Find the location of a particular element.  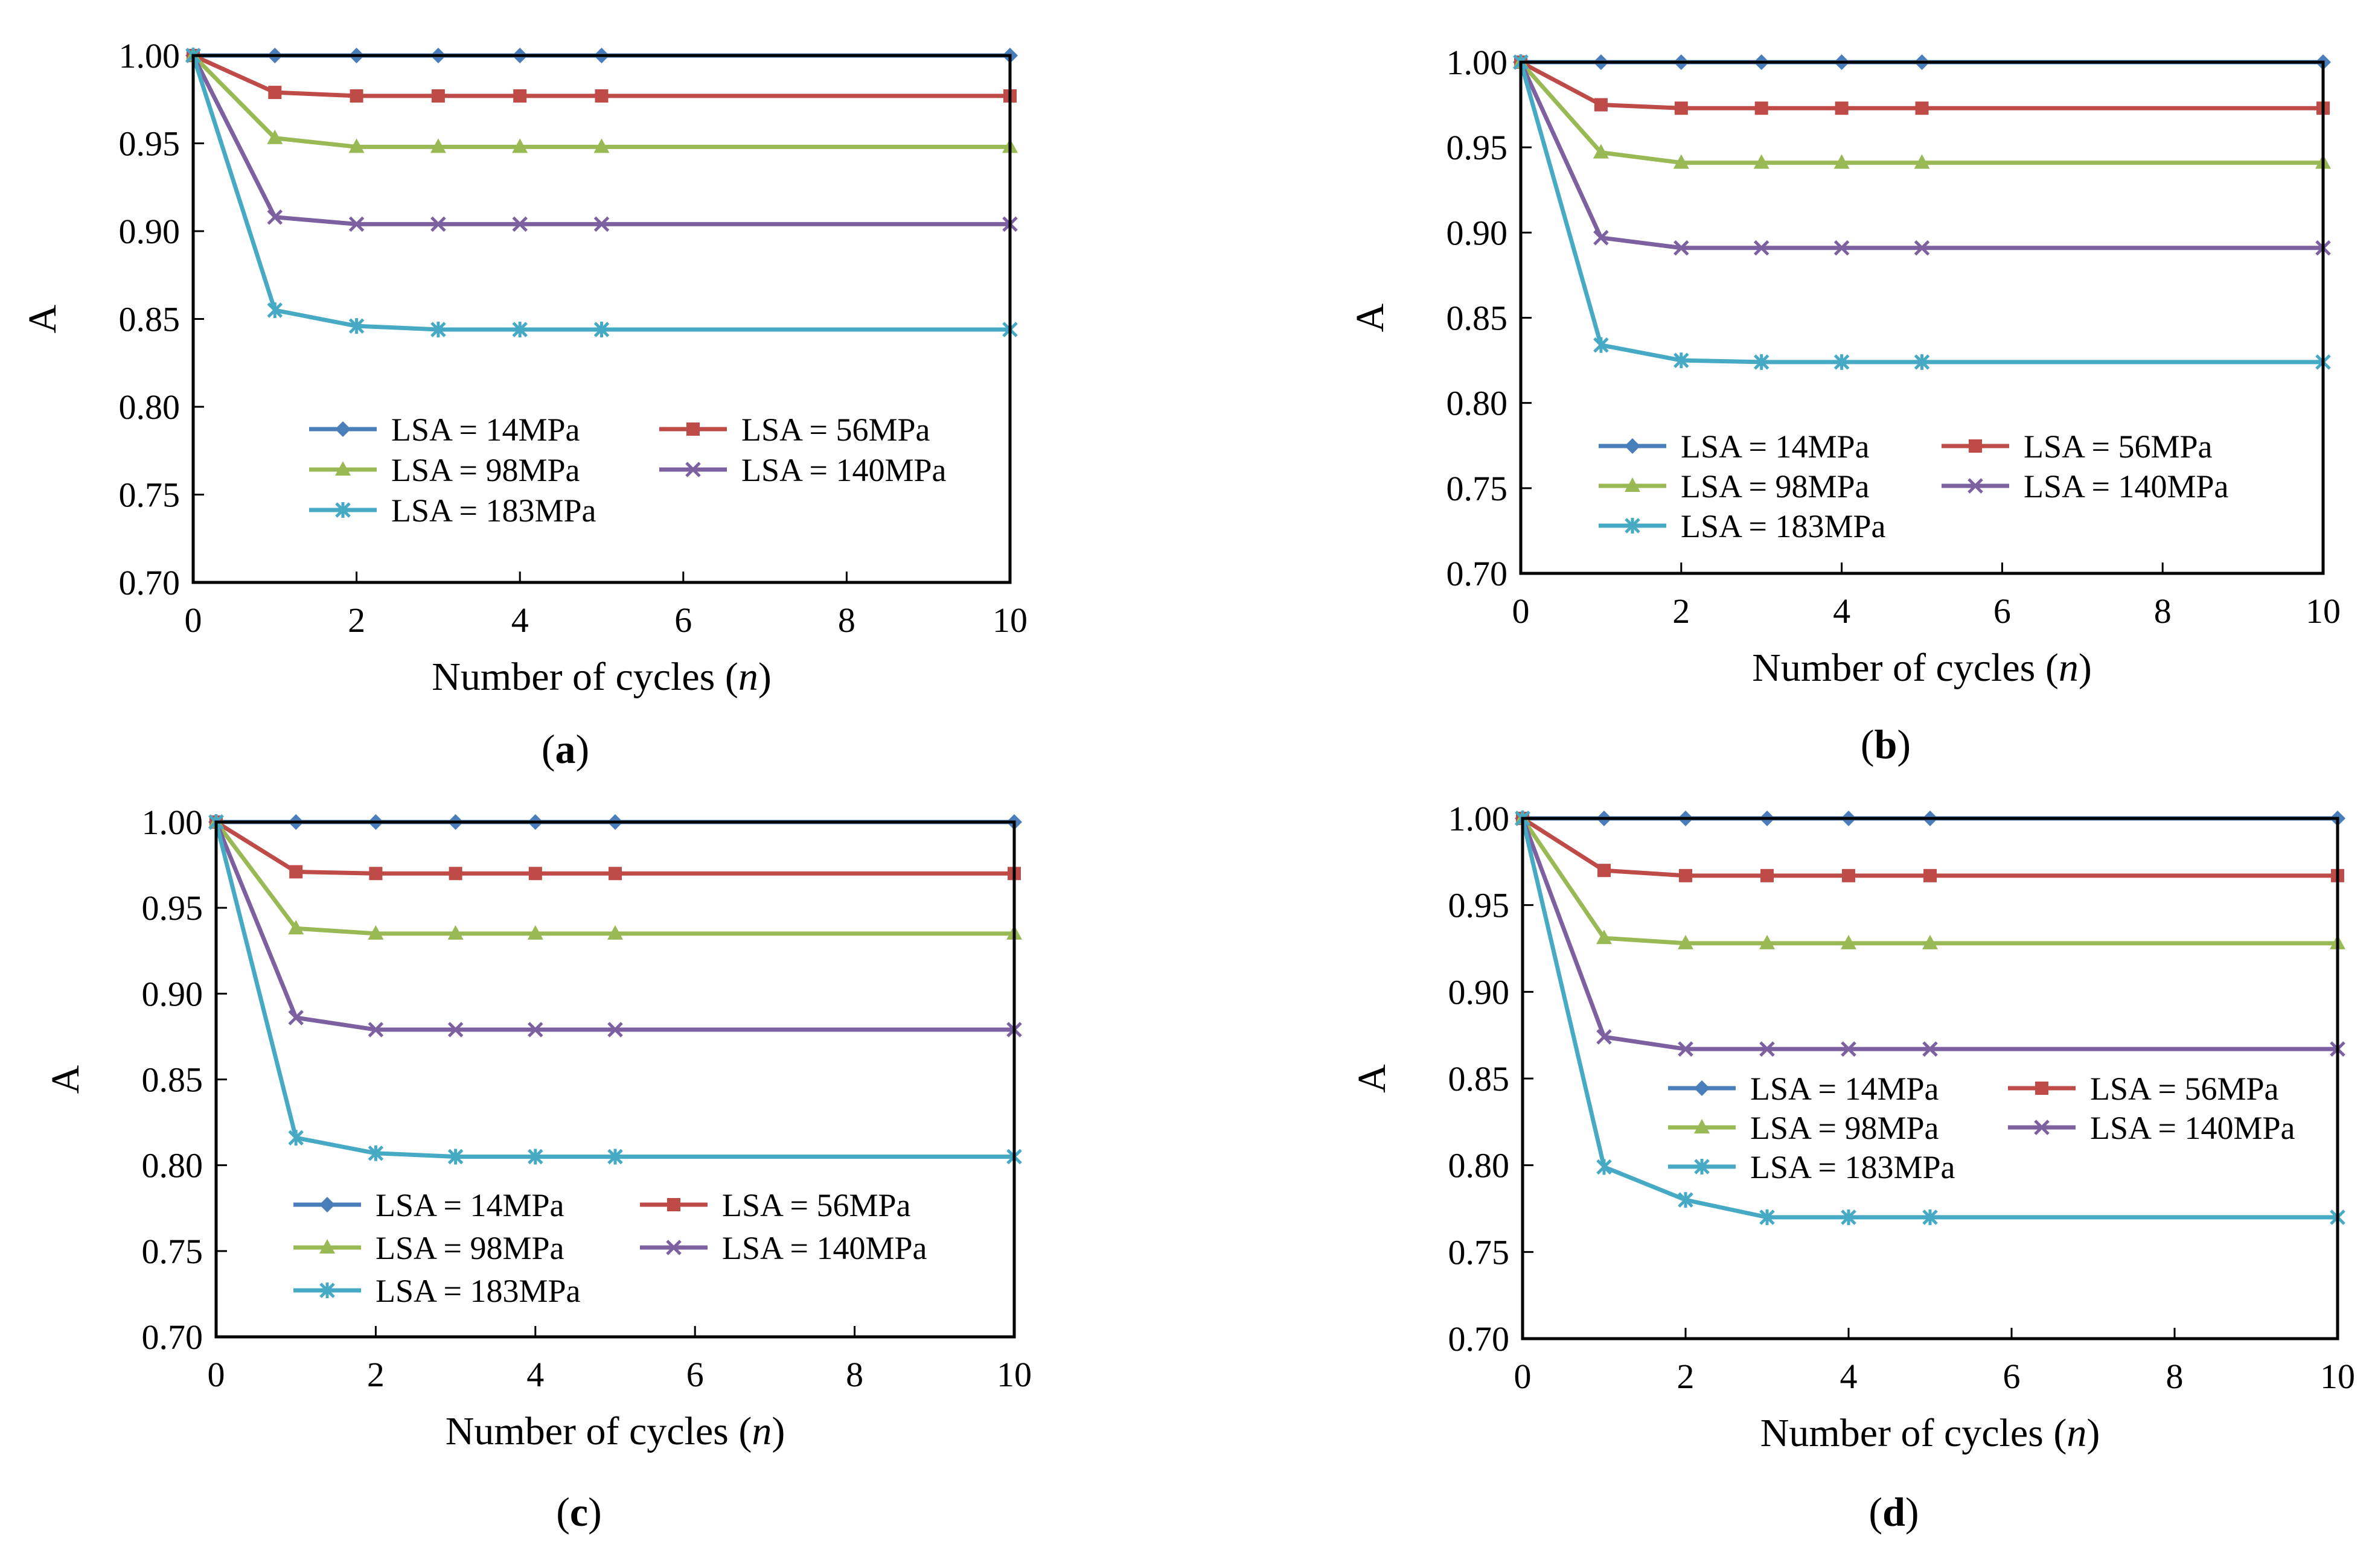

x-axis-label: Number of cycles (n) is located at coordinates (615, 1431).